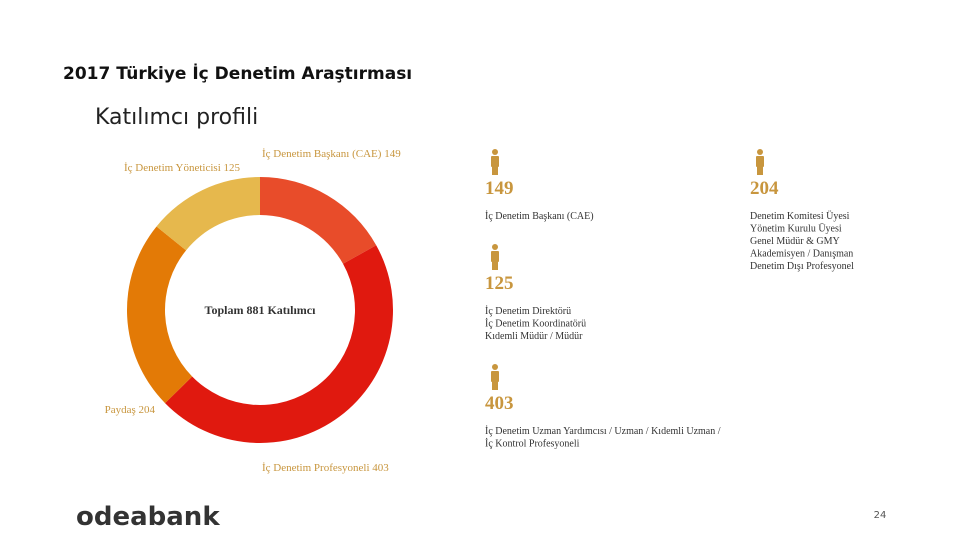 The width and height of the screenshot is (960, 540). What do you see at coordinates (232, 168) in the screenshot?
I see `segment-value: 125` at bounding box center [232, 168].